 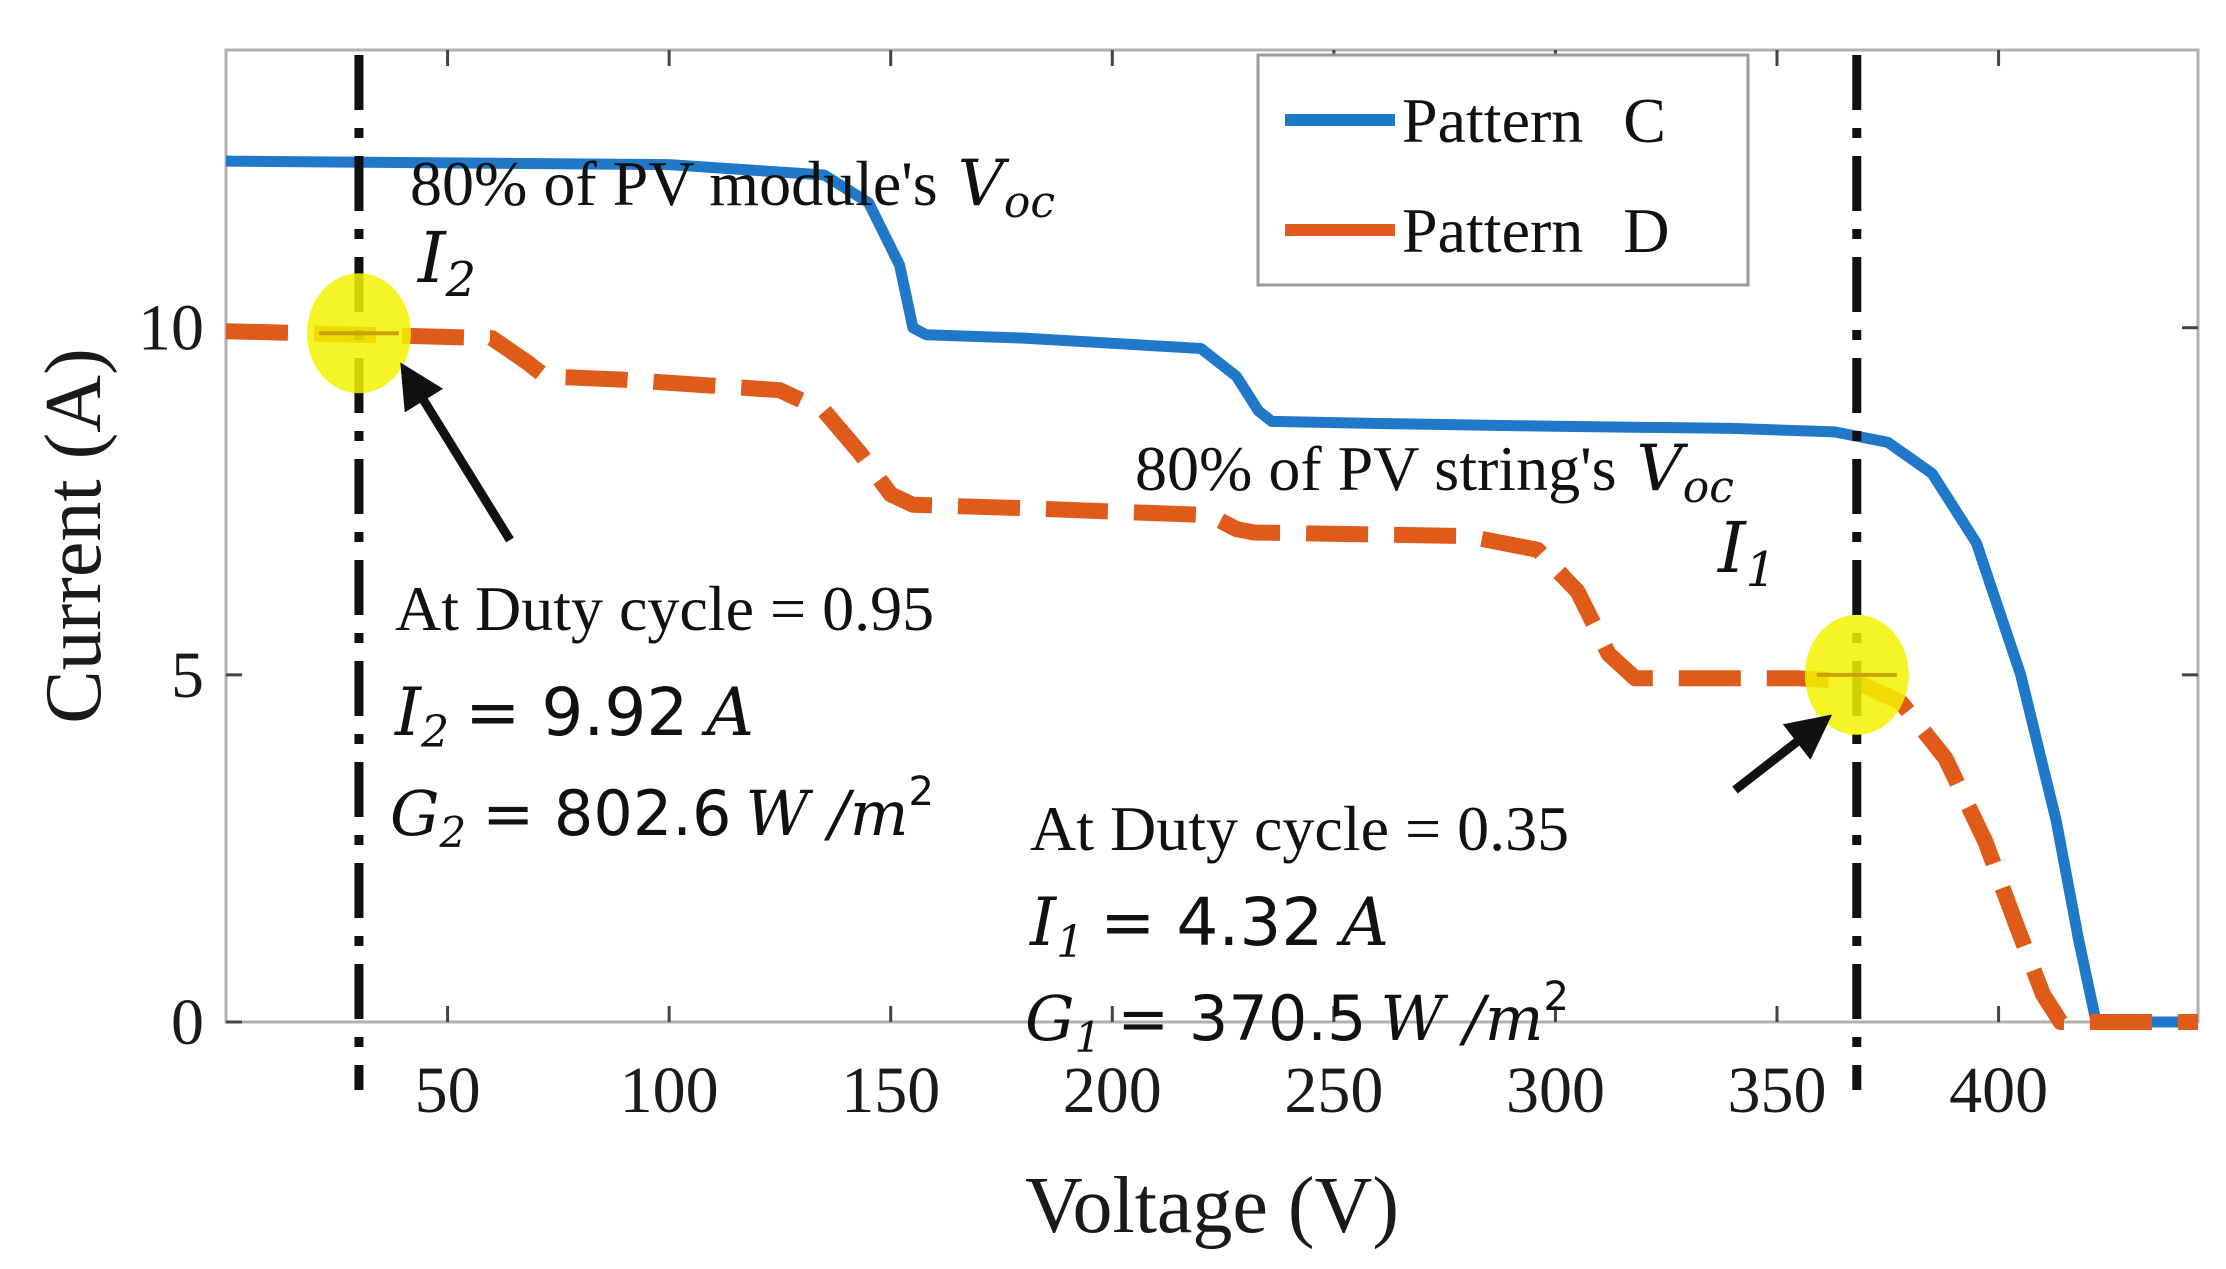 I want to click on x-axis-label: Voltage (V), so click(x=1212, y=1206).